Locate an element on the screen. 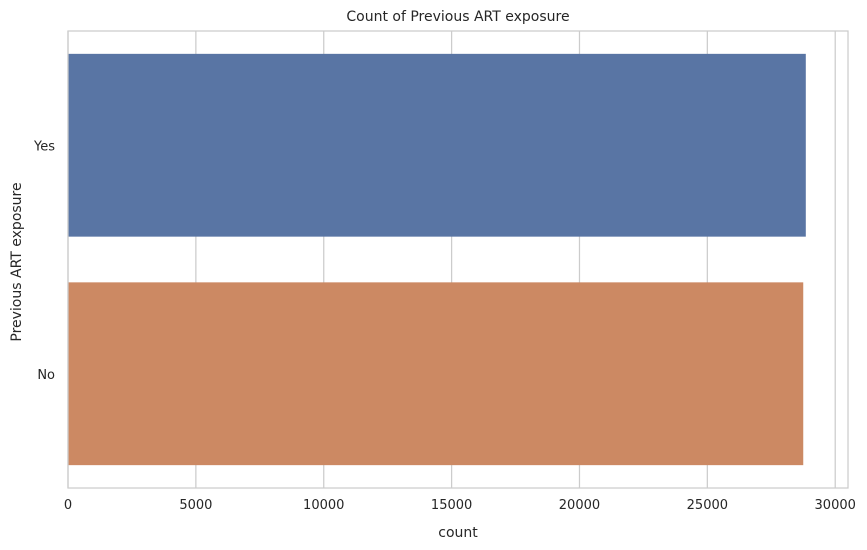 The image size is (867, 550). x-axis-label: count is located at coordinates (458, 533).